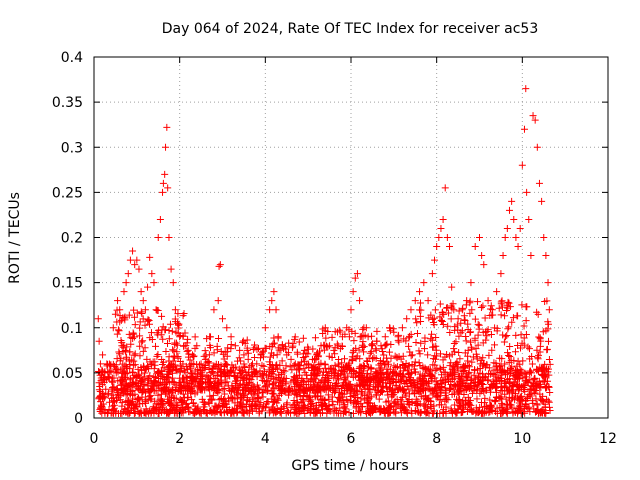  Describe the element at coordinates (351, 439) in the screenshot. I see `x-tick-label: 6` at that location.